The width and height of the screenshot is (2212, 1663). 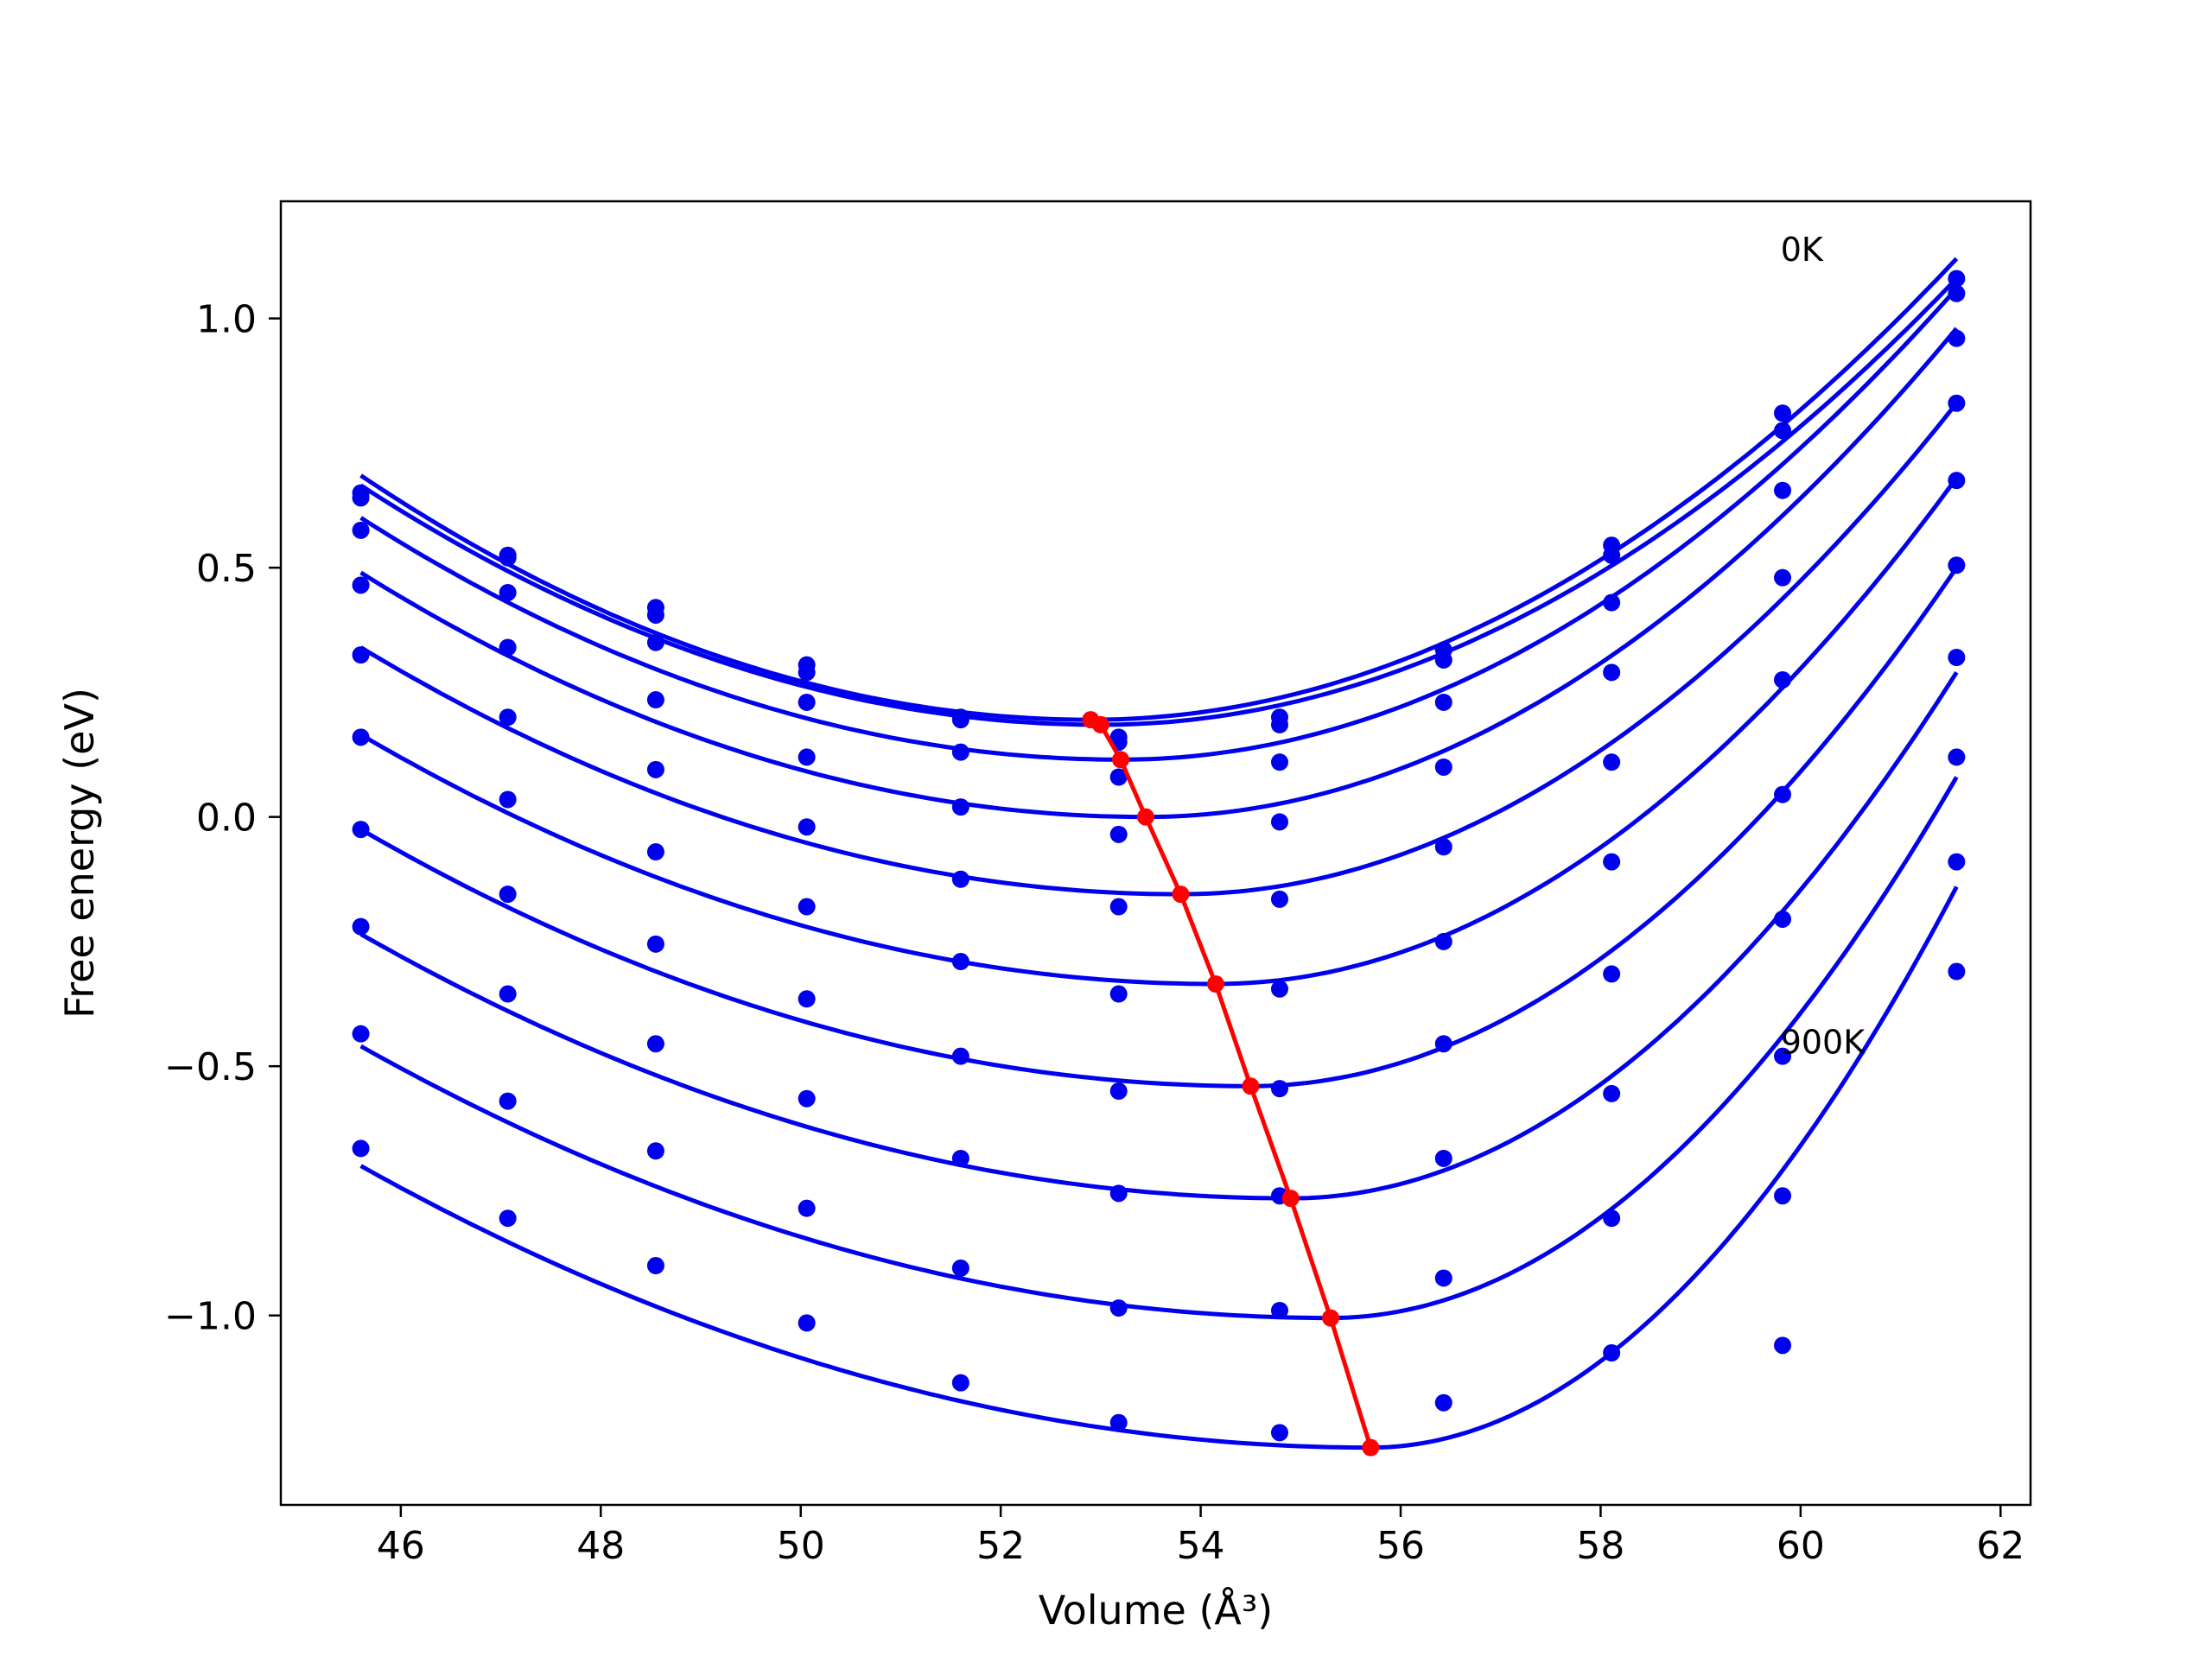 I want to click on y-axis-ticks: −1.0 −0.5 0.0 0.5 1.0, so click(x=222, y=818).